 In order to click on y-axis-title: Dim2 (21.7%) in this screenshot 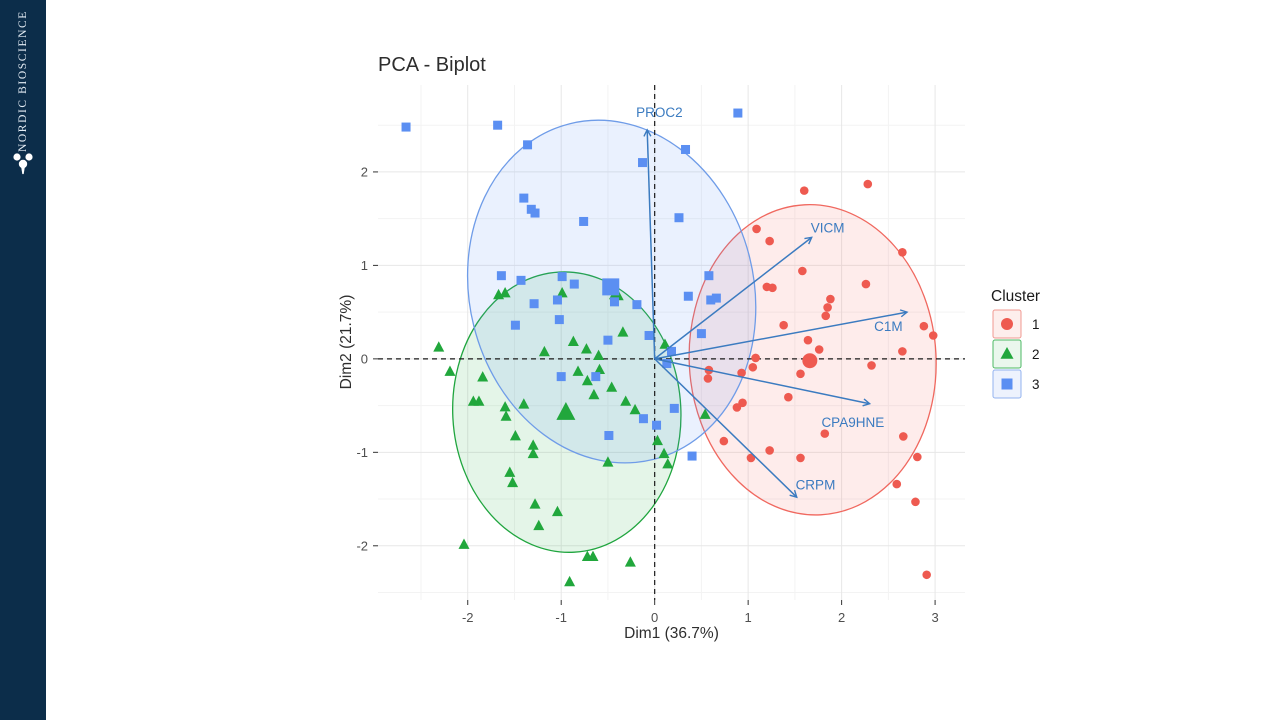, I will do `click(346, 342)`.